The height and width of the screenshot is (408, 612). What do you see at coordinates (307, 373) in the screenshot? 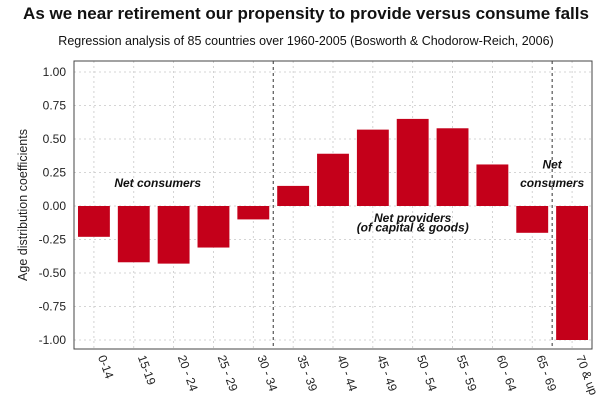
I see `x-tick-label: 35 - 39` at bounding box center [307, 373].